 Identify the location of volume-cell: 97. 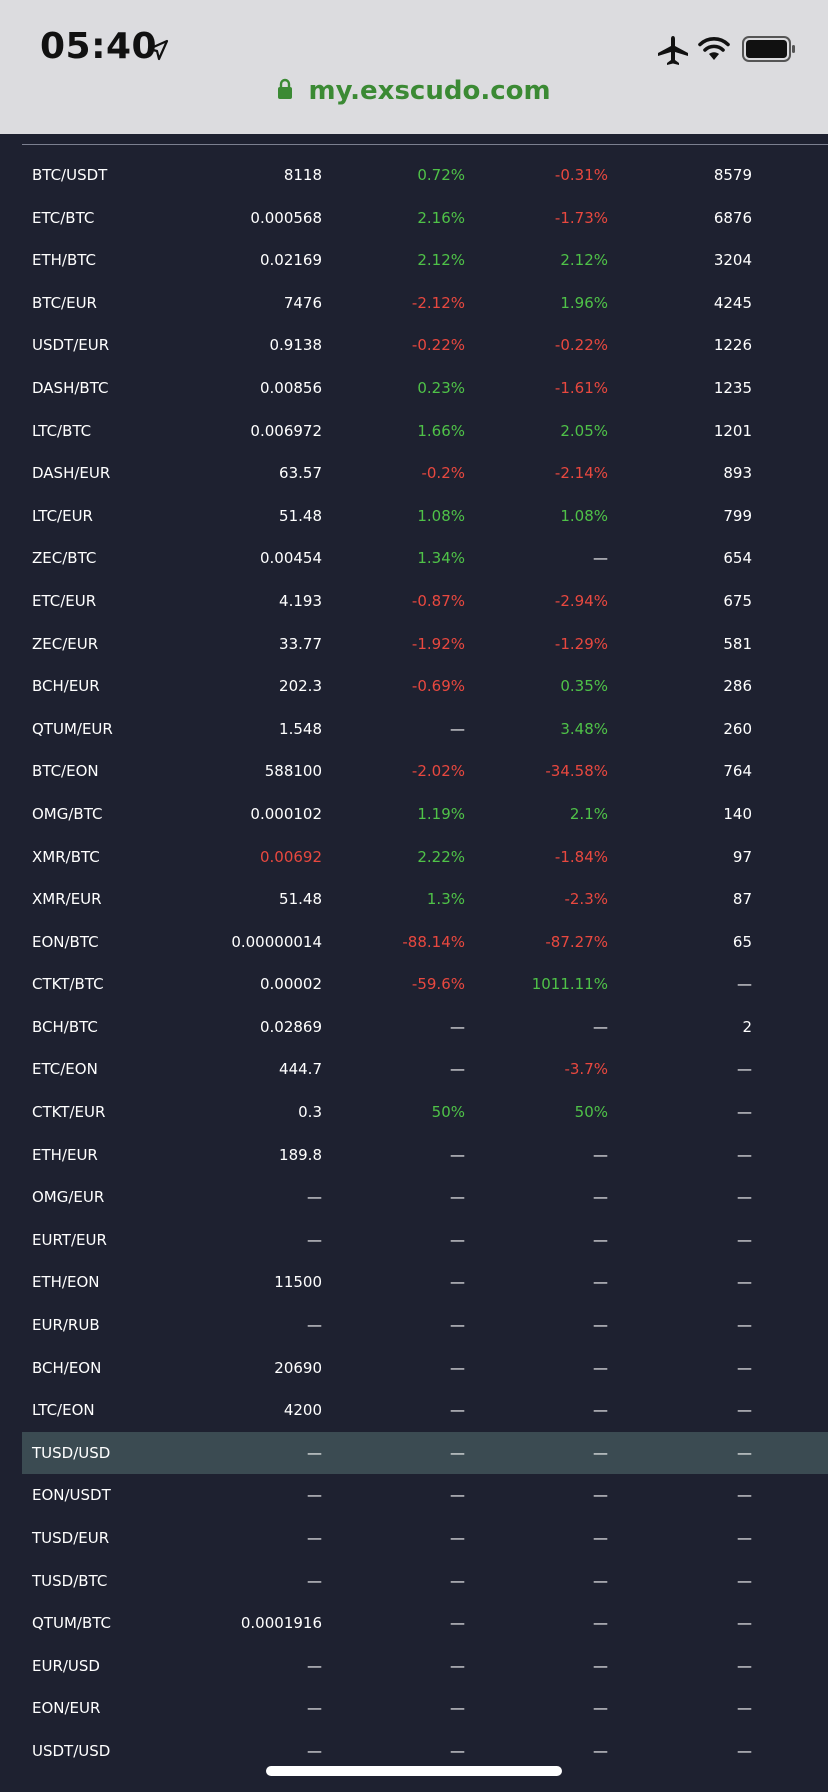
(742, 856).